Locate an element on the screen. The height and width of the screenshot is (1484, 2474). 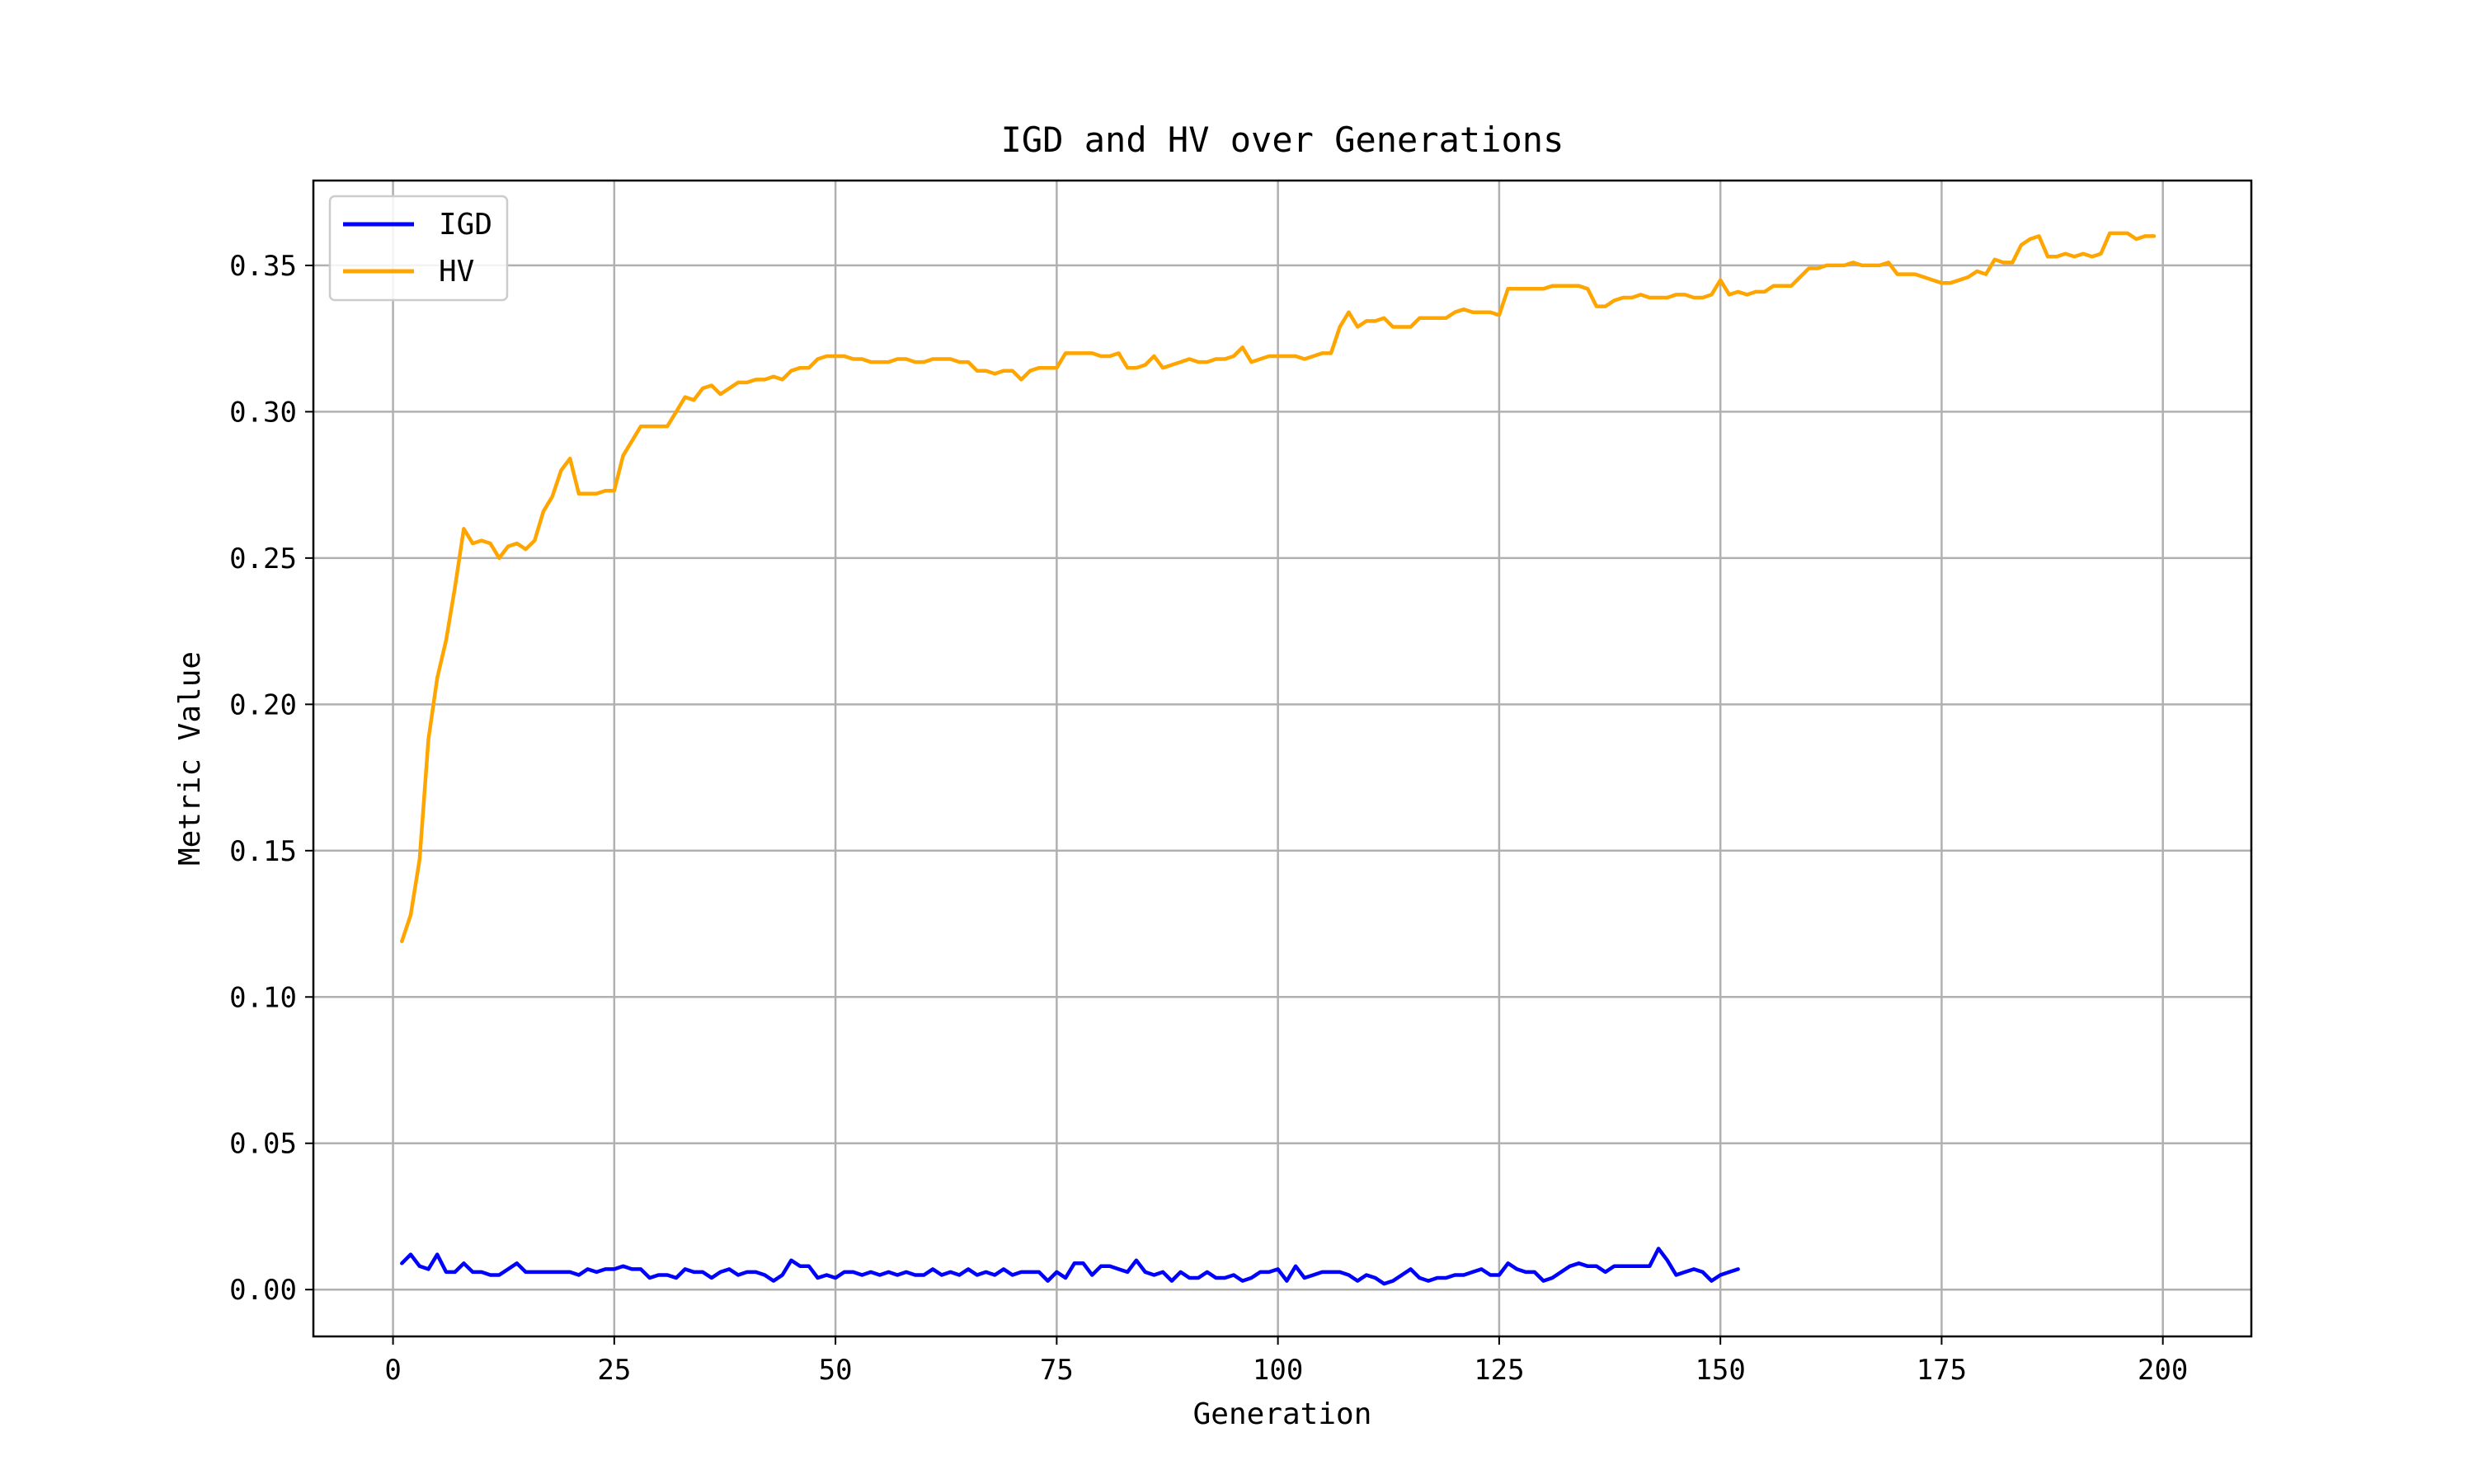
x-axis-ticks: 0 25 50 75 100 125 150 175 200 is located at coordinates (1286, 1361).